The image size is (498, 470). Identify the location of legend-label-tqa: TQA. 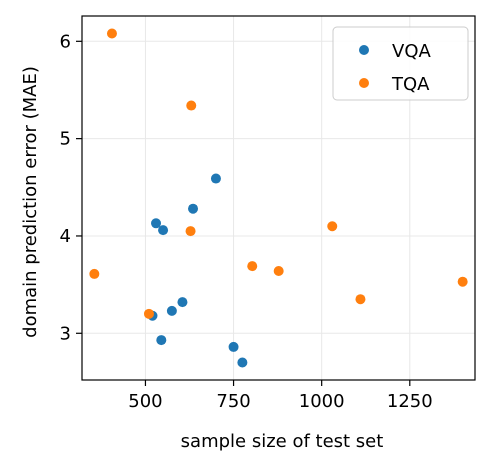
(410, 84).